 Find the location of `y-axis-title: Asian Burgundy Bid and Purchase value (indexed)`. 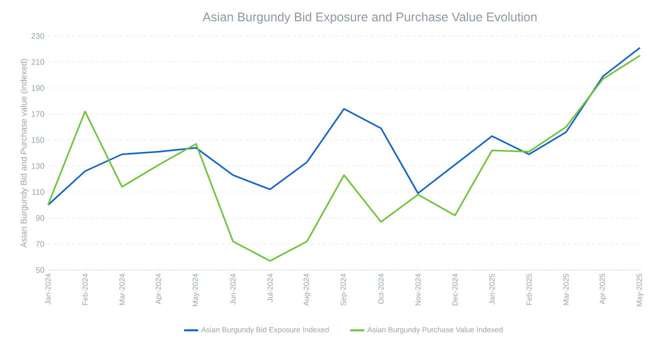

y-axis-title: Asian Burgundy Bid and Purchase value (indexed) is located at coordinates (24, 153).